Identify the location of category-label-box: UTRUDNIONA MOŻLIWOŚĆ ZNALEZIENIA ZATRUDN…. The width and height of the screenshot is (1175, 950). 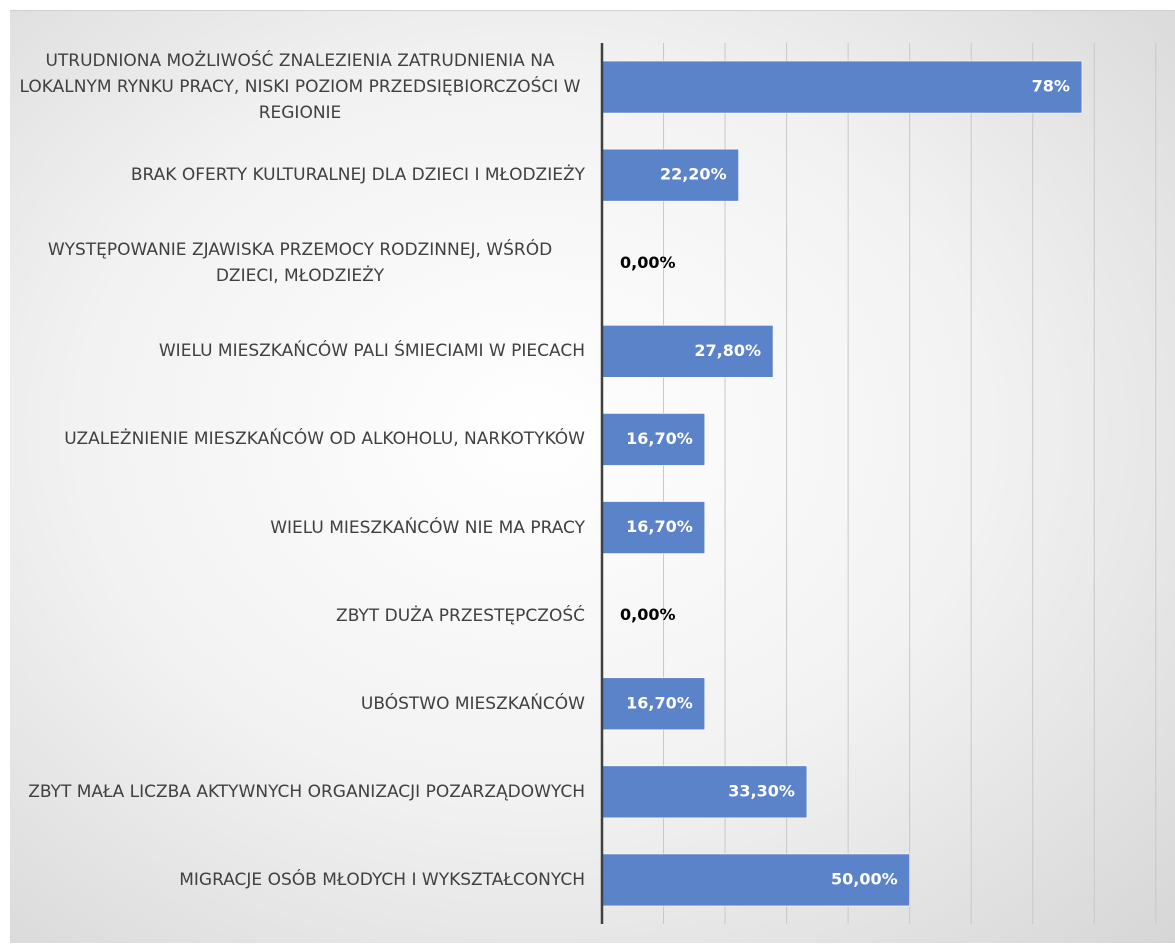
(297, 87).